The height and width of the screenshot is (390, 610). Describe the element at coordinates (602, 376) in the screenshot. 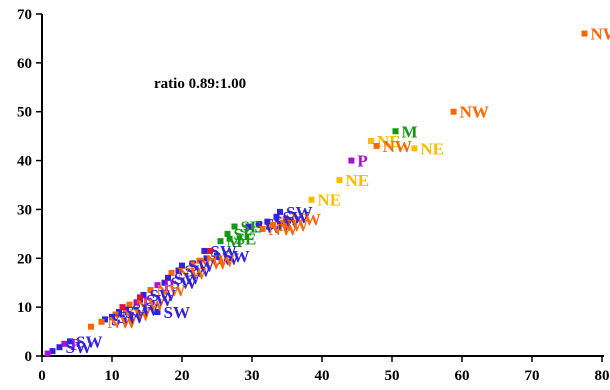

I see `x-tick-label: 80` at that location.